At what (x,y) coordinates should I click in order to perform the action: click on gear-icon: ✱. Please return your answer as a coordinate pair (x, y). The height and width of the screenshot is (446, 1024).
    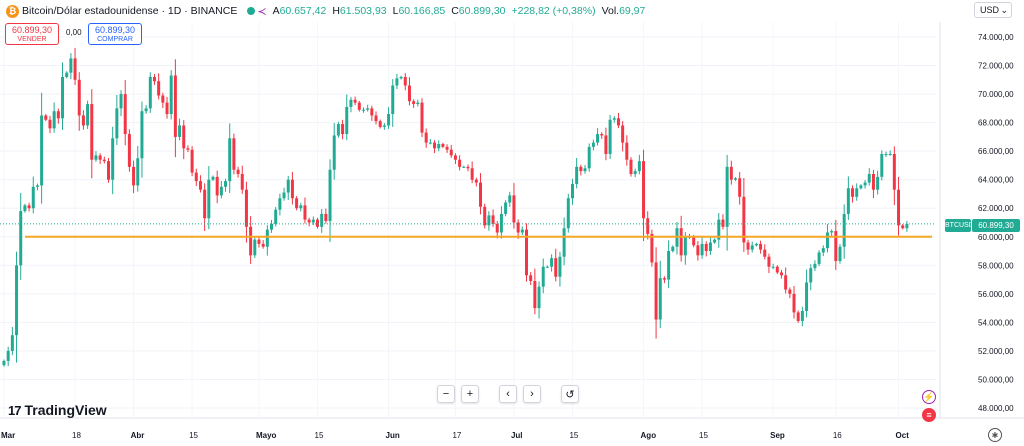
    Looking at the image, I should click on (995, 435).